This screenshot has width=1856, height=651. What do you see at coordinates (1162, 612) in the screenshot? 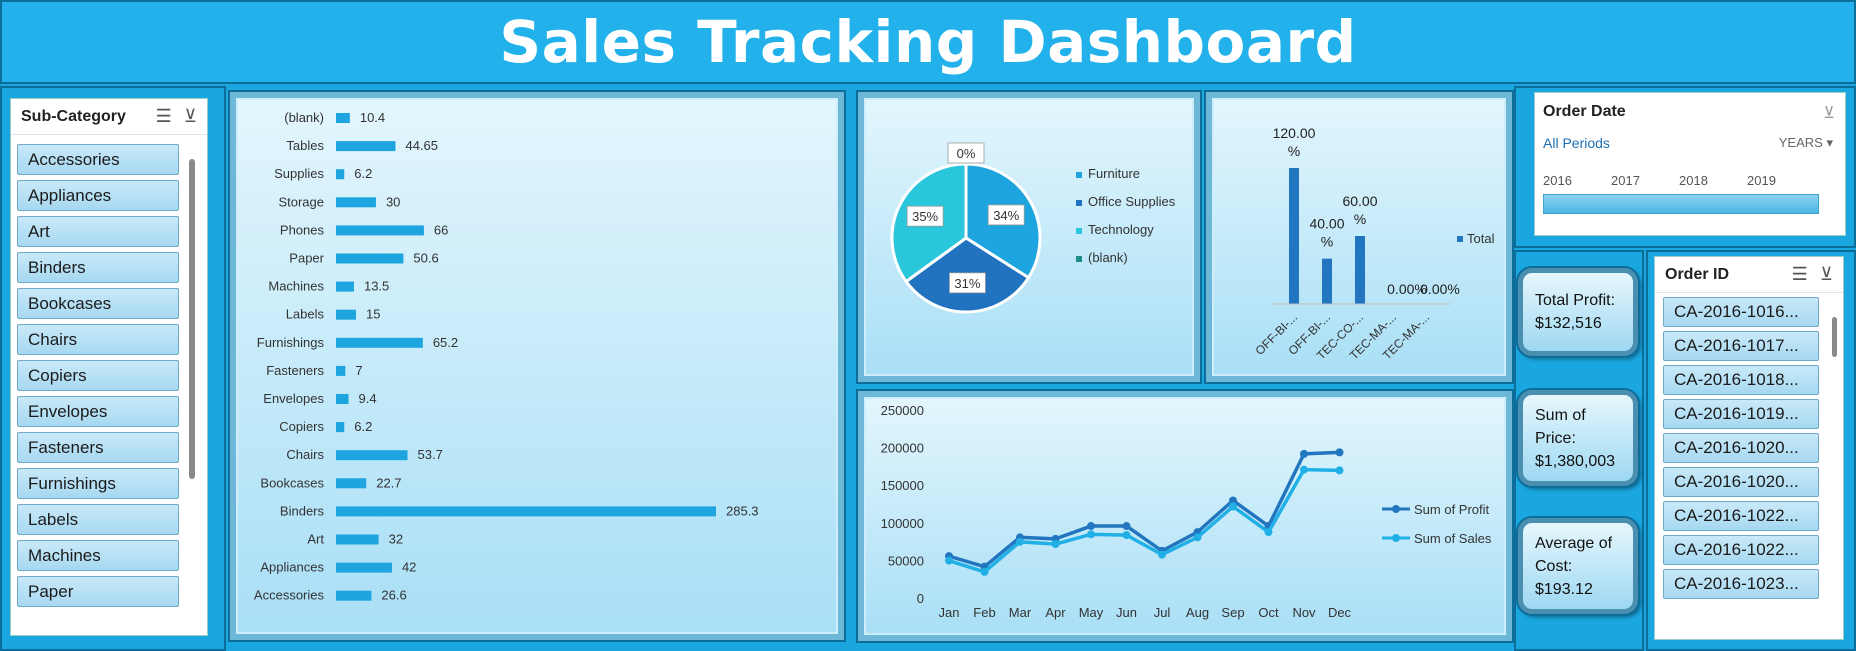
I see `x-tick-label: Jul` at bounding box center [1162, 612].